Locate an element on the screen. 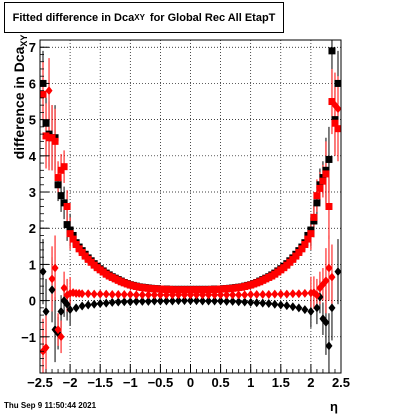 The height and width of the screenshot is (414, 400). x-tick-label: 0.5 is located at coordinates (221, 382).